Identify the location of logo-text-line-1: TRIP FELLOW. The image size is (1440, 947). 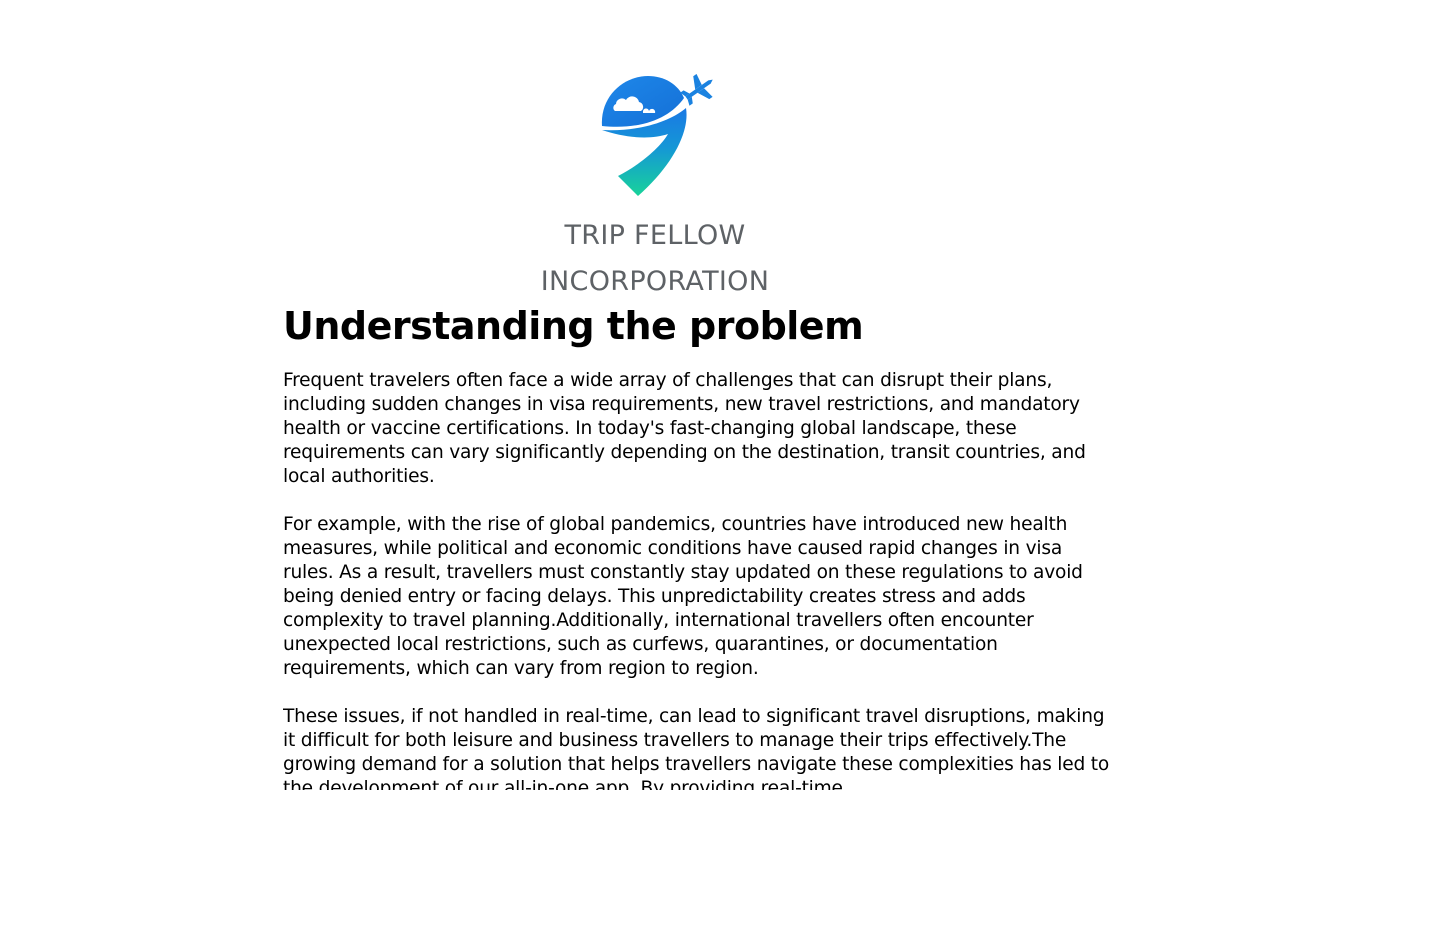
(655, 235).